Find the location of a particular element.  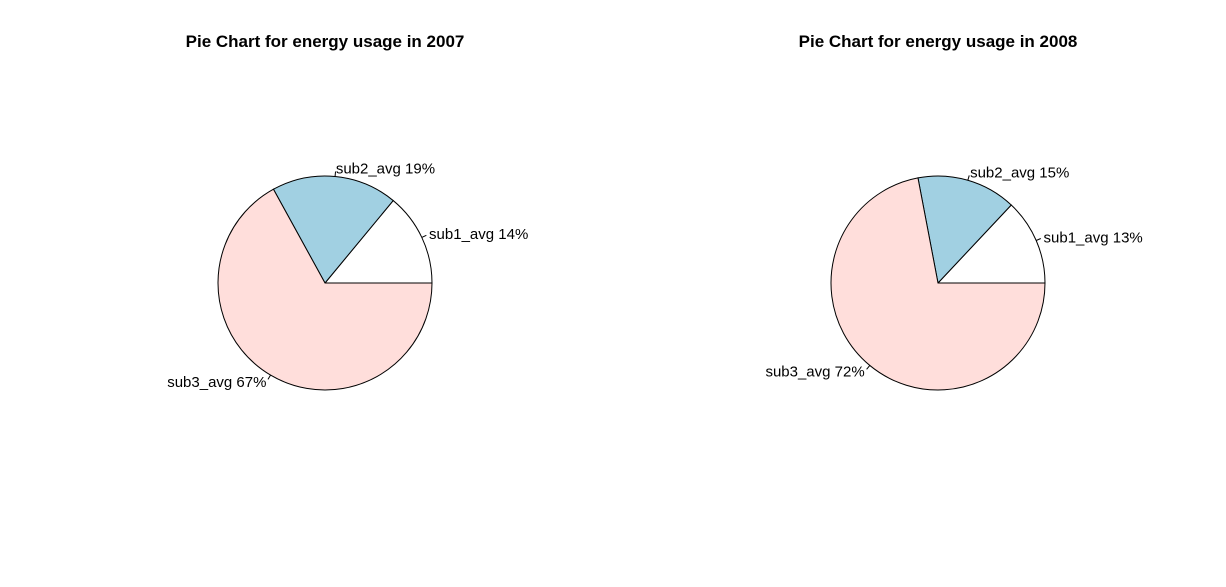

slice-label-3: sub3_avg 67% is located at coordinates (216, 382).